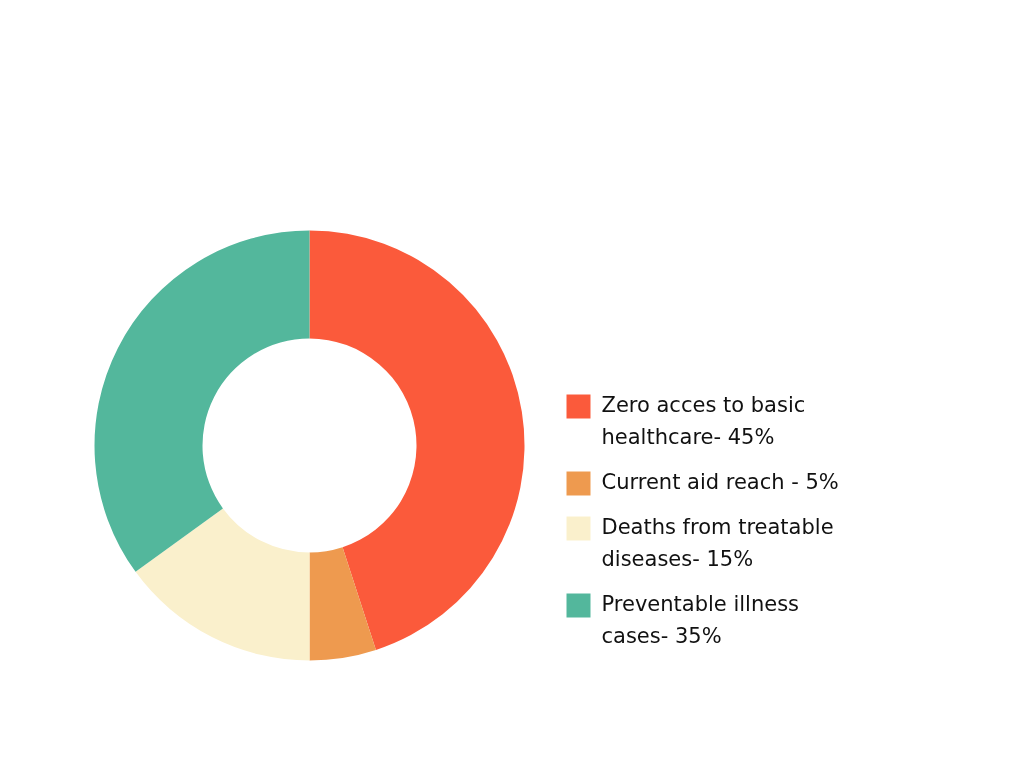  What do you see at coordinates (717, 542) in the screenshot?
I see `legend-label: Deaths from treatable diseases- 15%` at bounding box center [717, 542].